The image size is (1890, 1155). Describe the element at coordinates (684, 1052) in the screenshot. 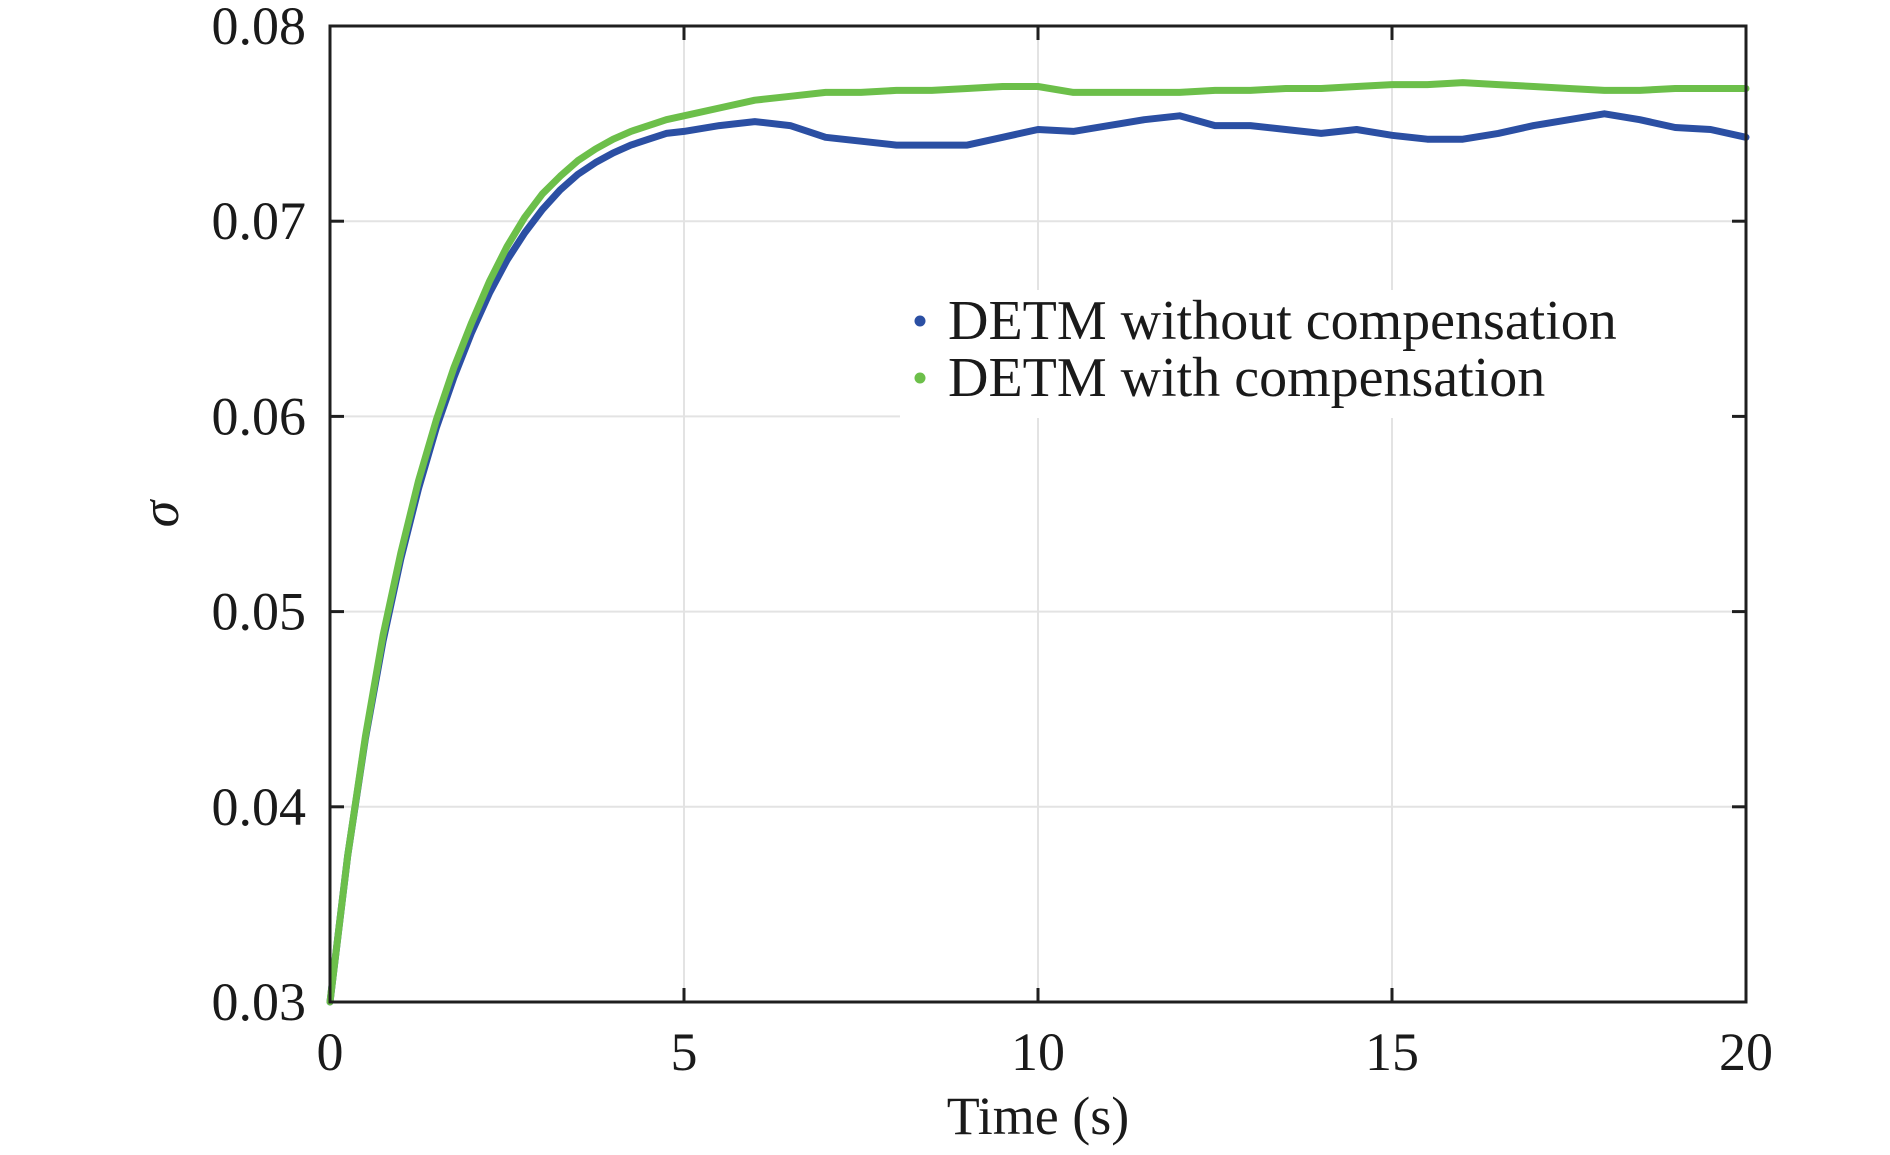

I see `x-tick-label: 5` at that location.